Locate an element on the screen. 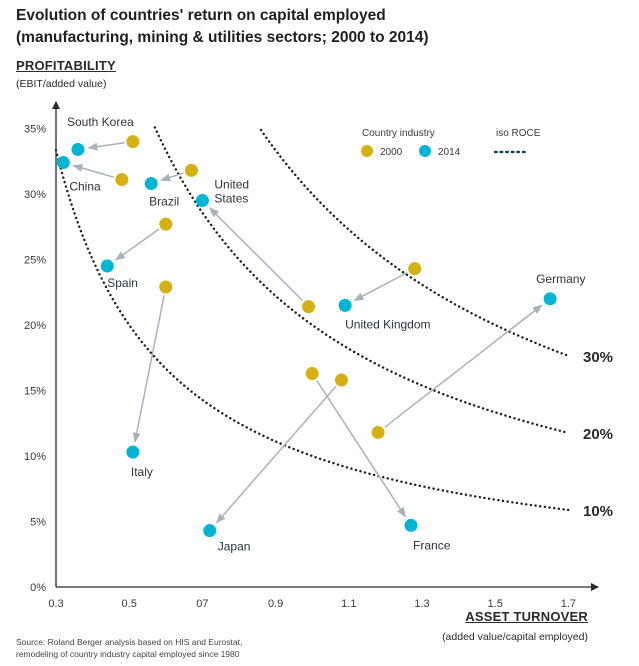  country-label: Germany is located at coordinates (560, 279).